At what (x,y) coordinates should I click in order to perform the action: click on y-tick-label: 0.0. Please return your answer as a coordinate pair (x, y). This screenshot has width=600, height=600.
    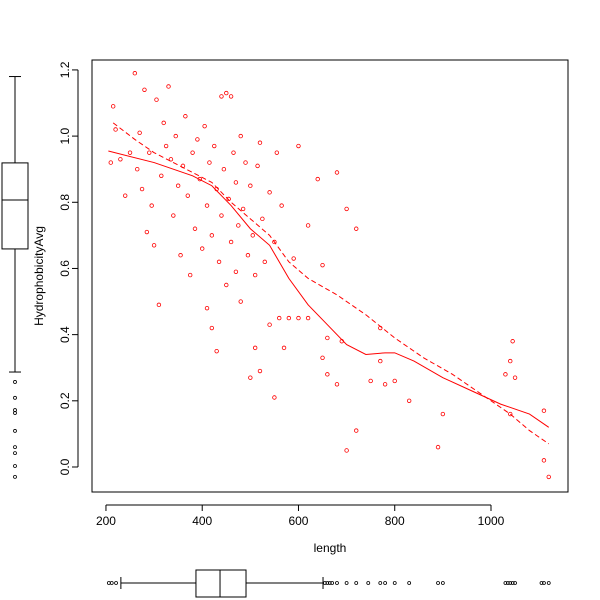
    Looking at the image, I should click on (65, 466).